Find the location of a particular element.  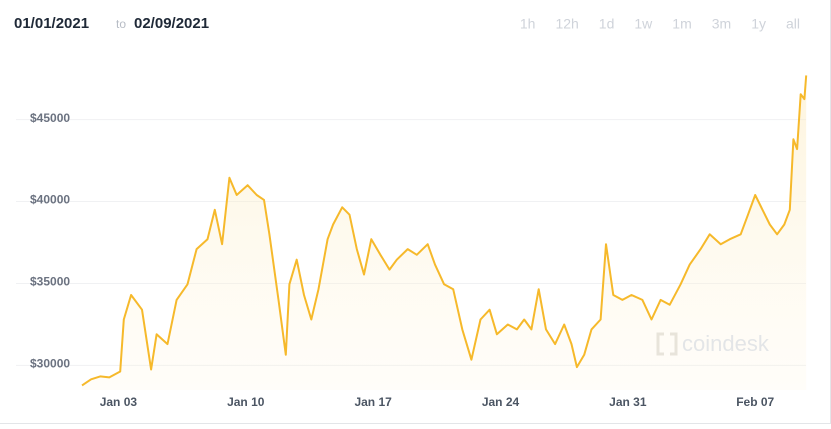

range-button: all is located at coordinates (793, 24).